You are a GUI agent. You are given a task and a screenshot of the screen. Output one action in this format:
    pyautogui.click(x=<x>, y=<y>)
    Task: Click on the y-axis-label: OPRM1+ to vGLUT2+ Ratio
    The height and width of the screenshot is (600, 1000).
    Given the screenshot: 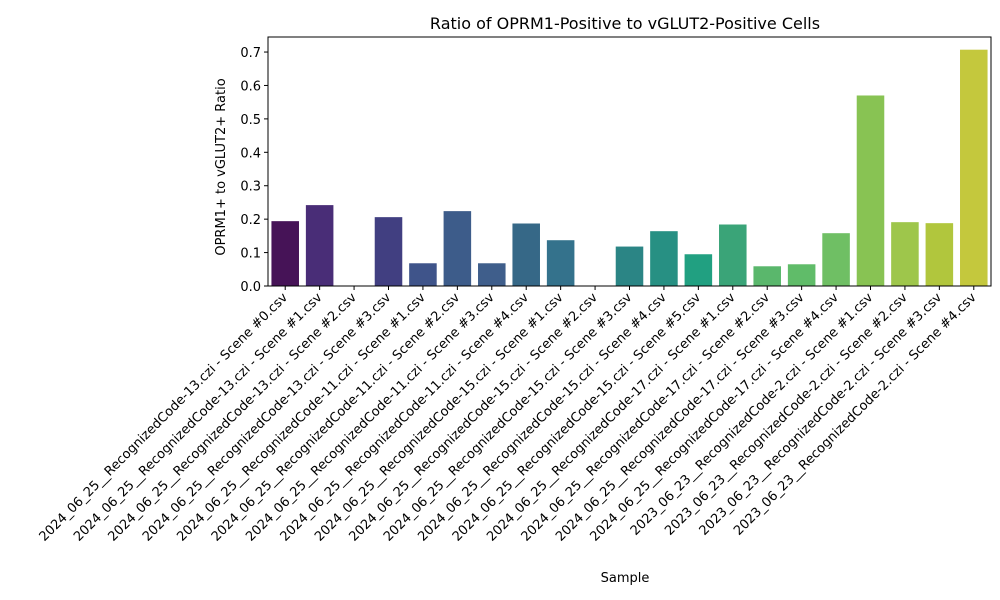 What is the action you would take?
    pyautogui.click(x=221, y=166)
    